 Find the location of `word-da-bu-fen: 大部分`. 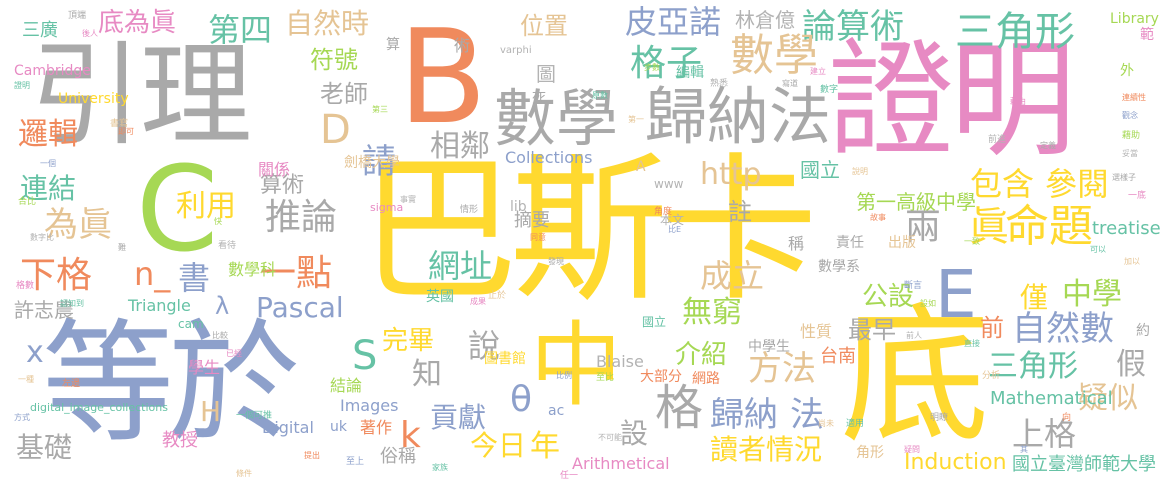

word-da-bu-fen: 大部分 is located at coordinates (661, 377).